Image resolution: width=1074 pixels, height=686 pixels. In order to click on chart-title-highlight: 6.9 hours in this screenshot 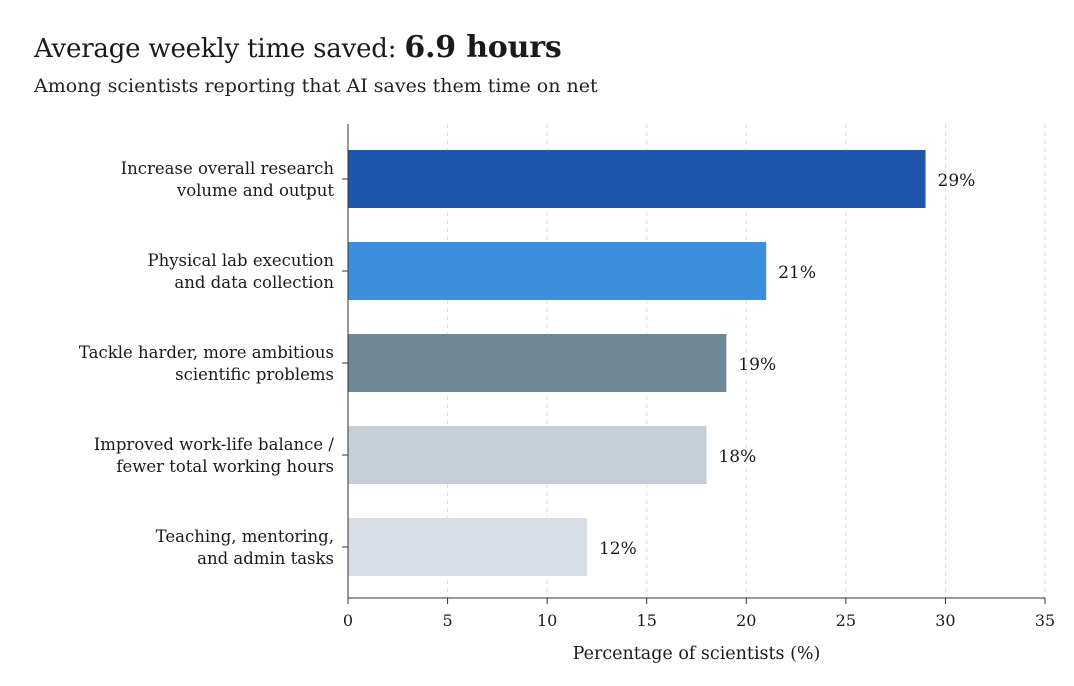, I will do `click(483, 47)`.